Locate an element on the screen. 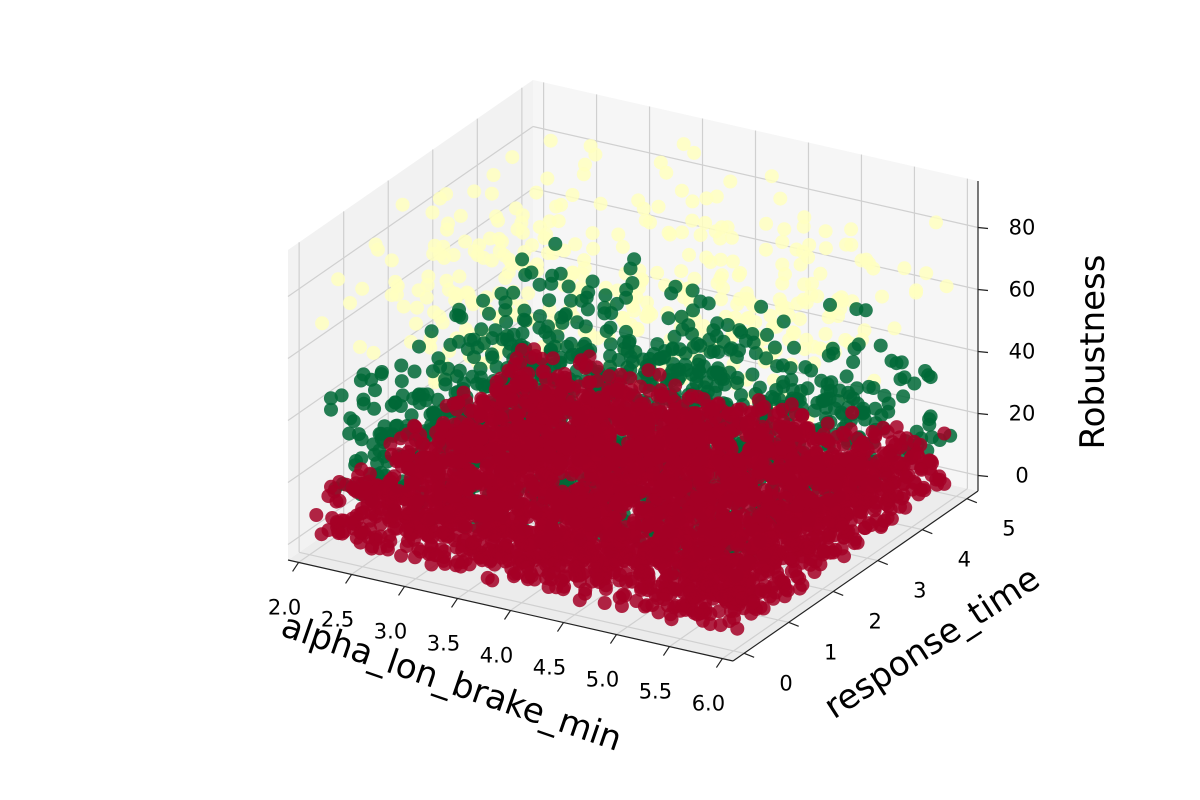 The image size is (1200, 800). grid-line-x-floor is located at coordinates (845, 574).